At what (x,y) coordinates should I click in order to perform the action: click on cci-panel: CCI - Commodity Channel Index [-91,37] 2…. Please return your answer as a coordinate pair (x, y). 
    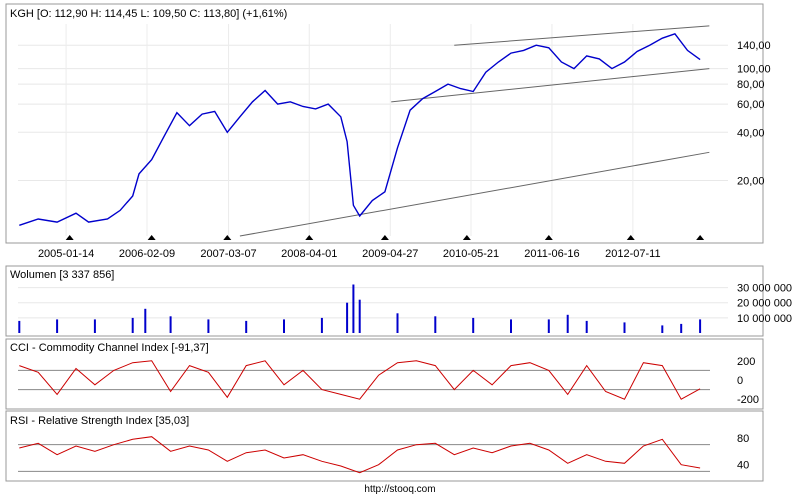
    Looking at the image, I should click on (384, 374).